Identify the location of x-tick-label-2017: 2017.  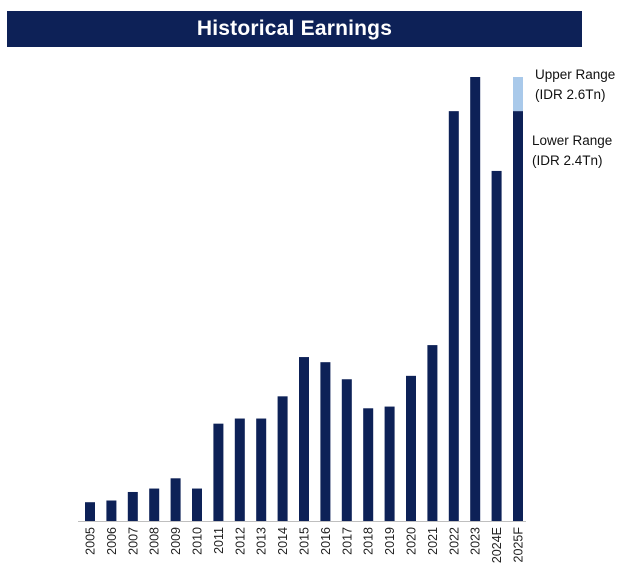
(347, 541).